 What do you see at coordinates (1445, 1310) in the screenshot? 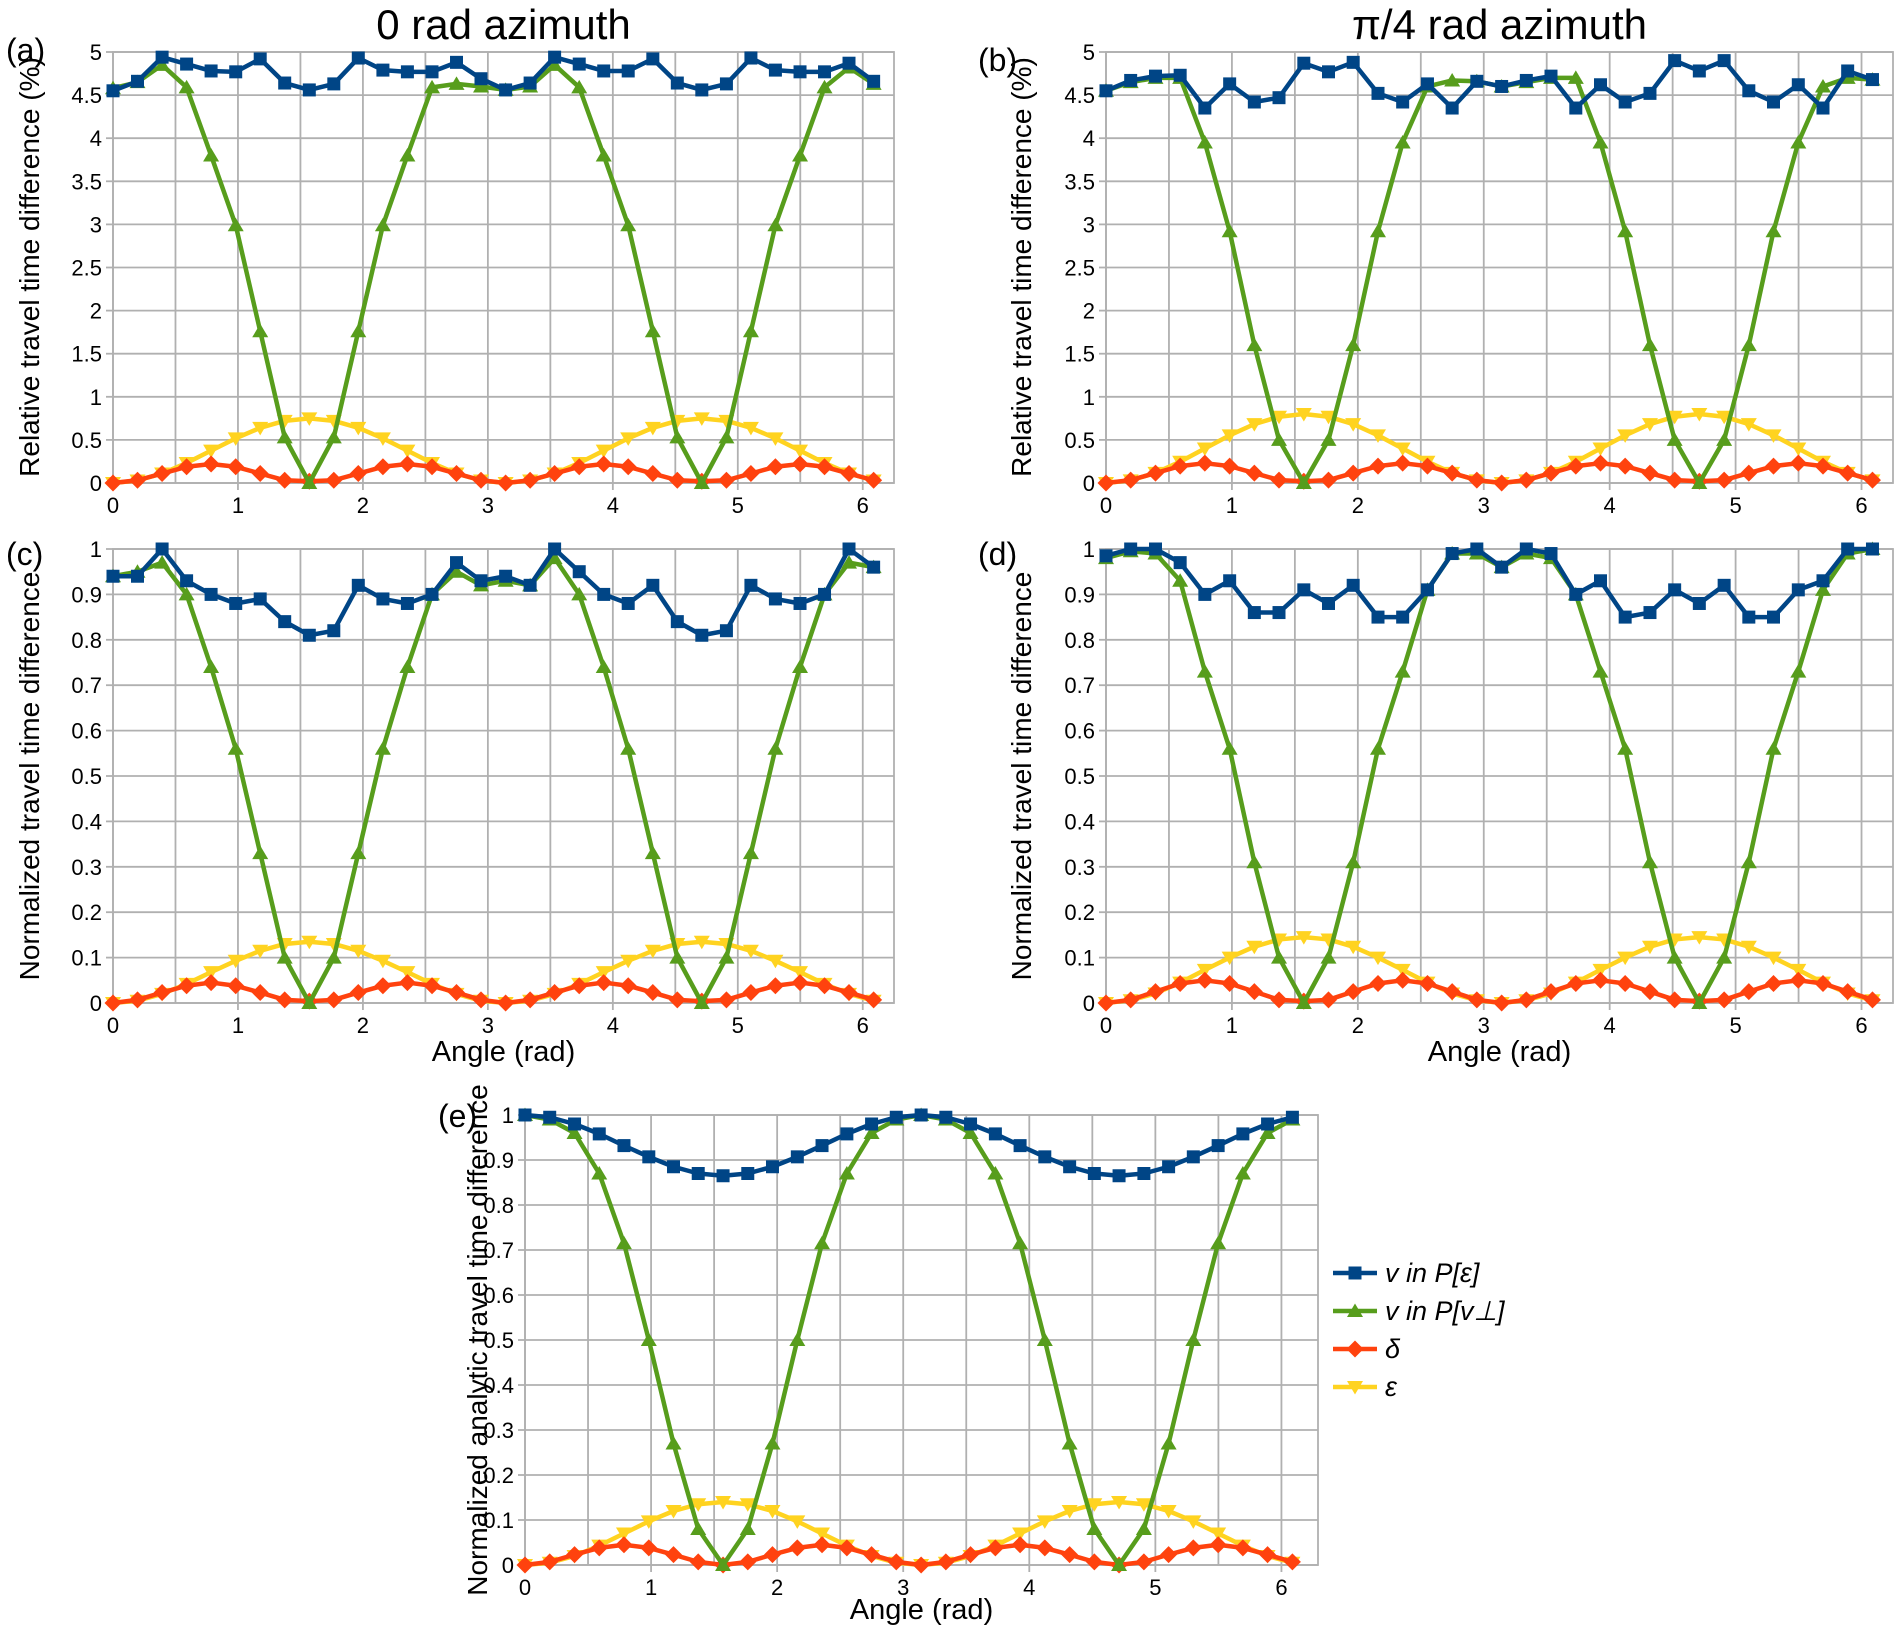
I see `legend-label: v in P[v⊥]` at bounding box center [1445, 1310].